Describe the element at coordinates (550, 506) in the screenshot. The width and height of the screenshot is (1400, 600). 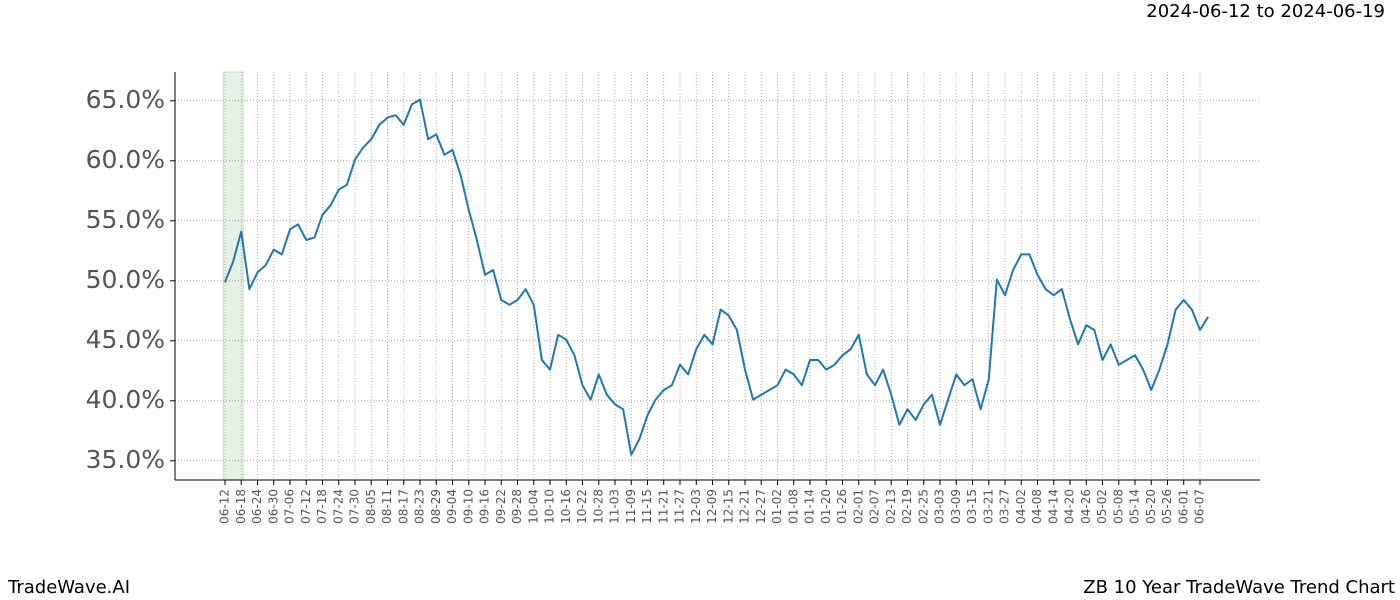
I see `x-tick-label: 10-10` at that location.